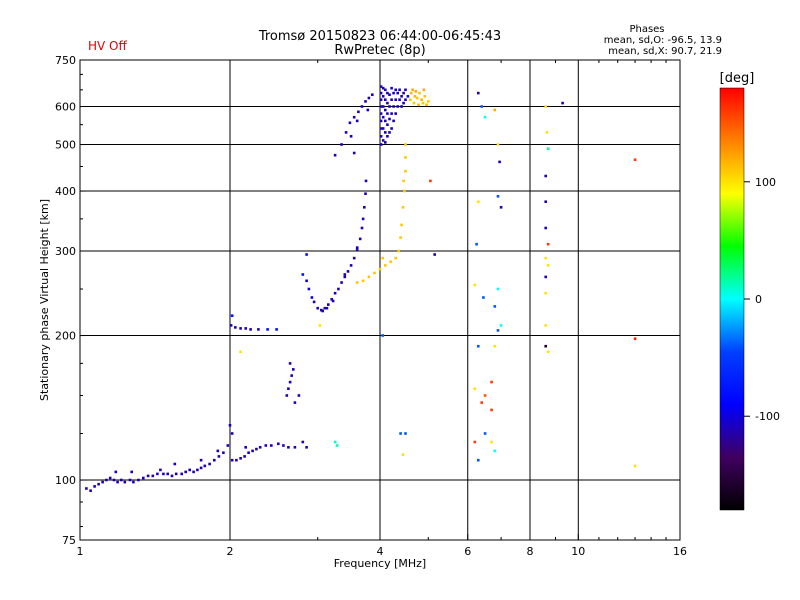  Describe the element at coordinates (765, 182) in the screenshot. I see `colorbar-tick-label: 100` at that location.